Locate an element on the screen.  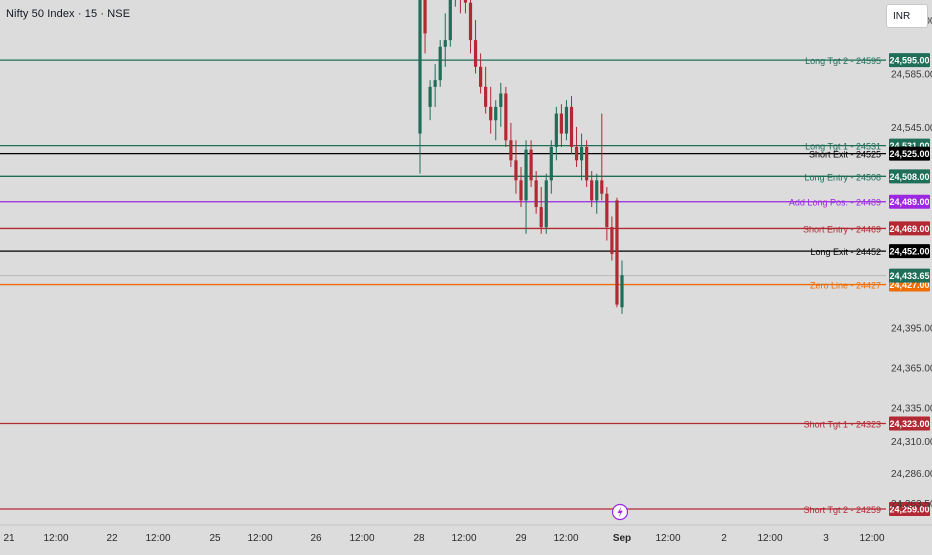
x-tick-label: 28 is located at coordinates (419, 538).